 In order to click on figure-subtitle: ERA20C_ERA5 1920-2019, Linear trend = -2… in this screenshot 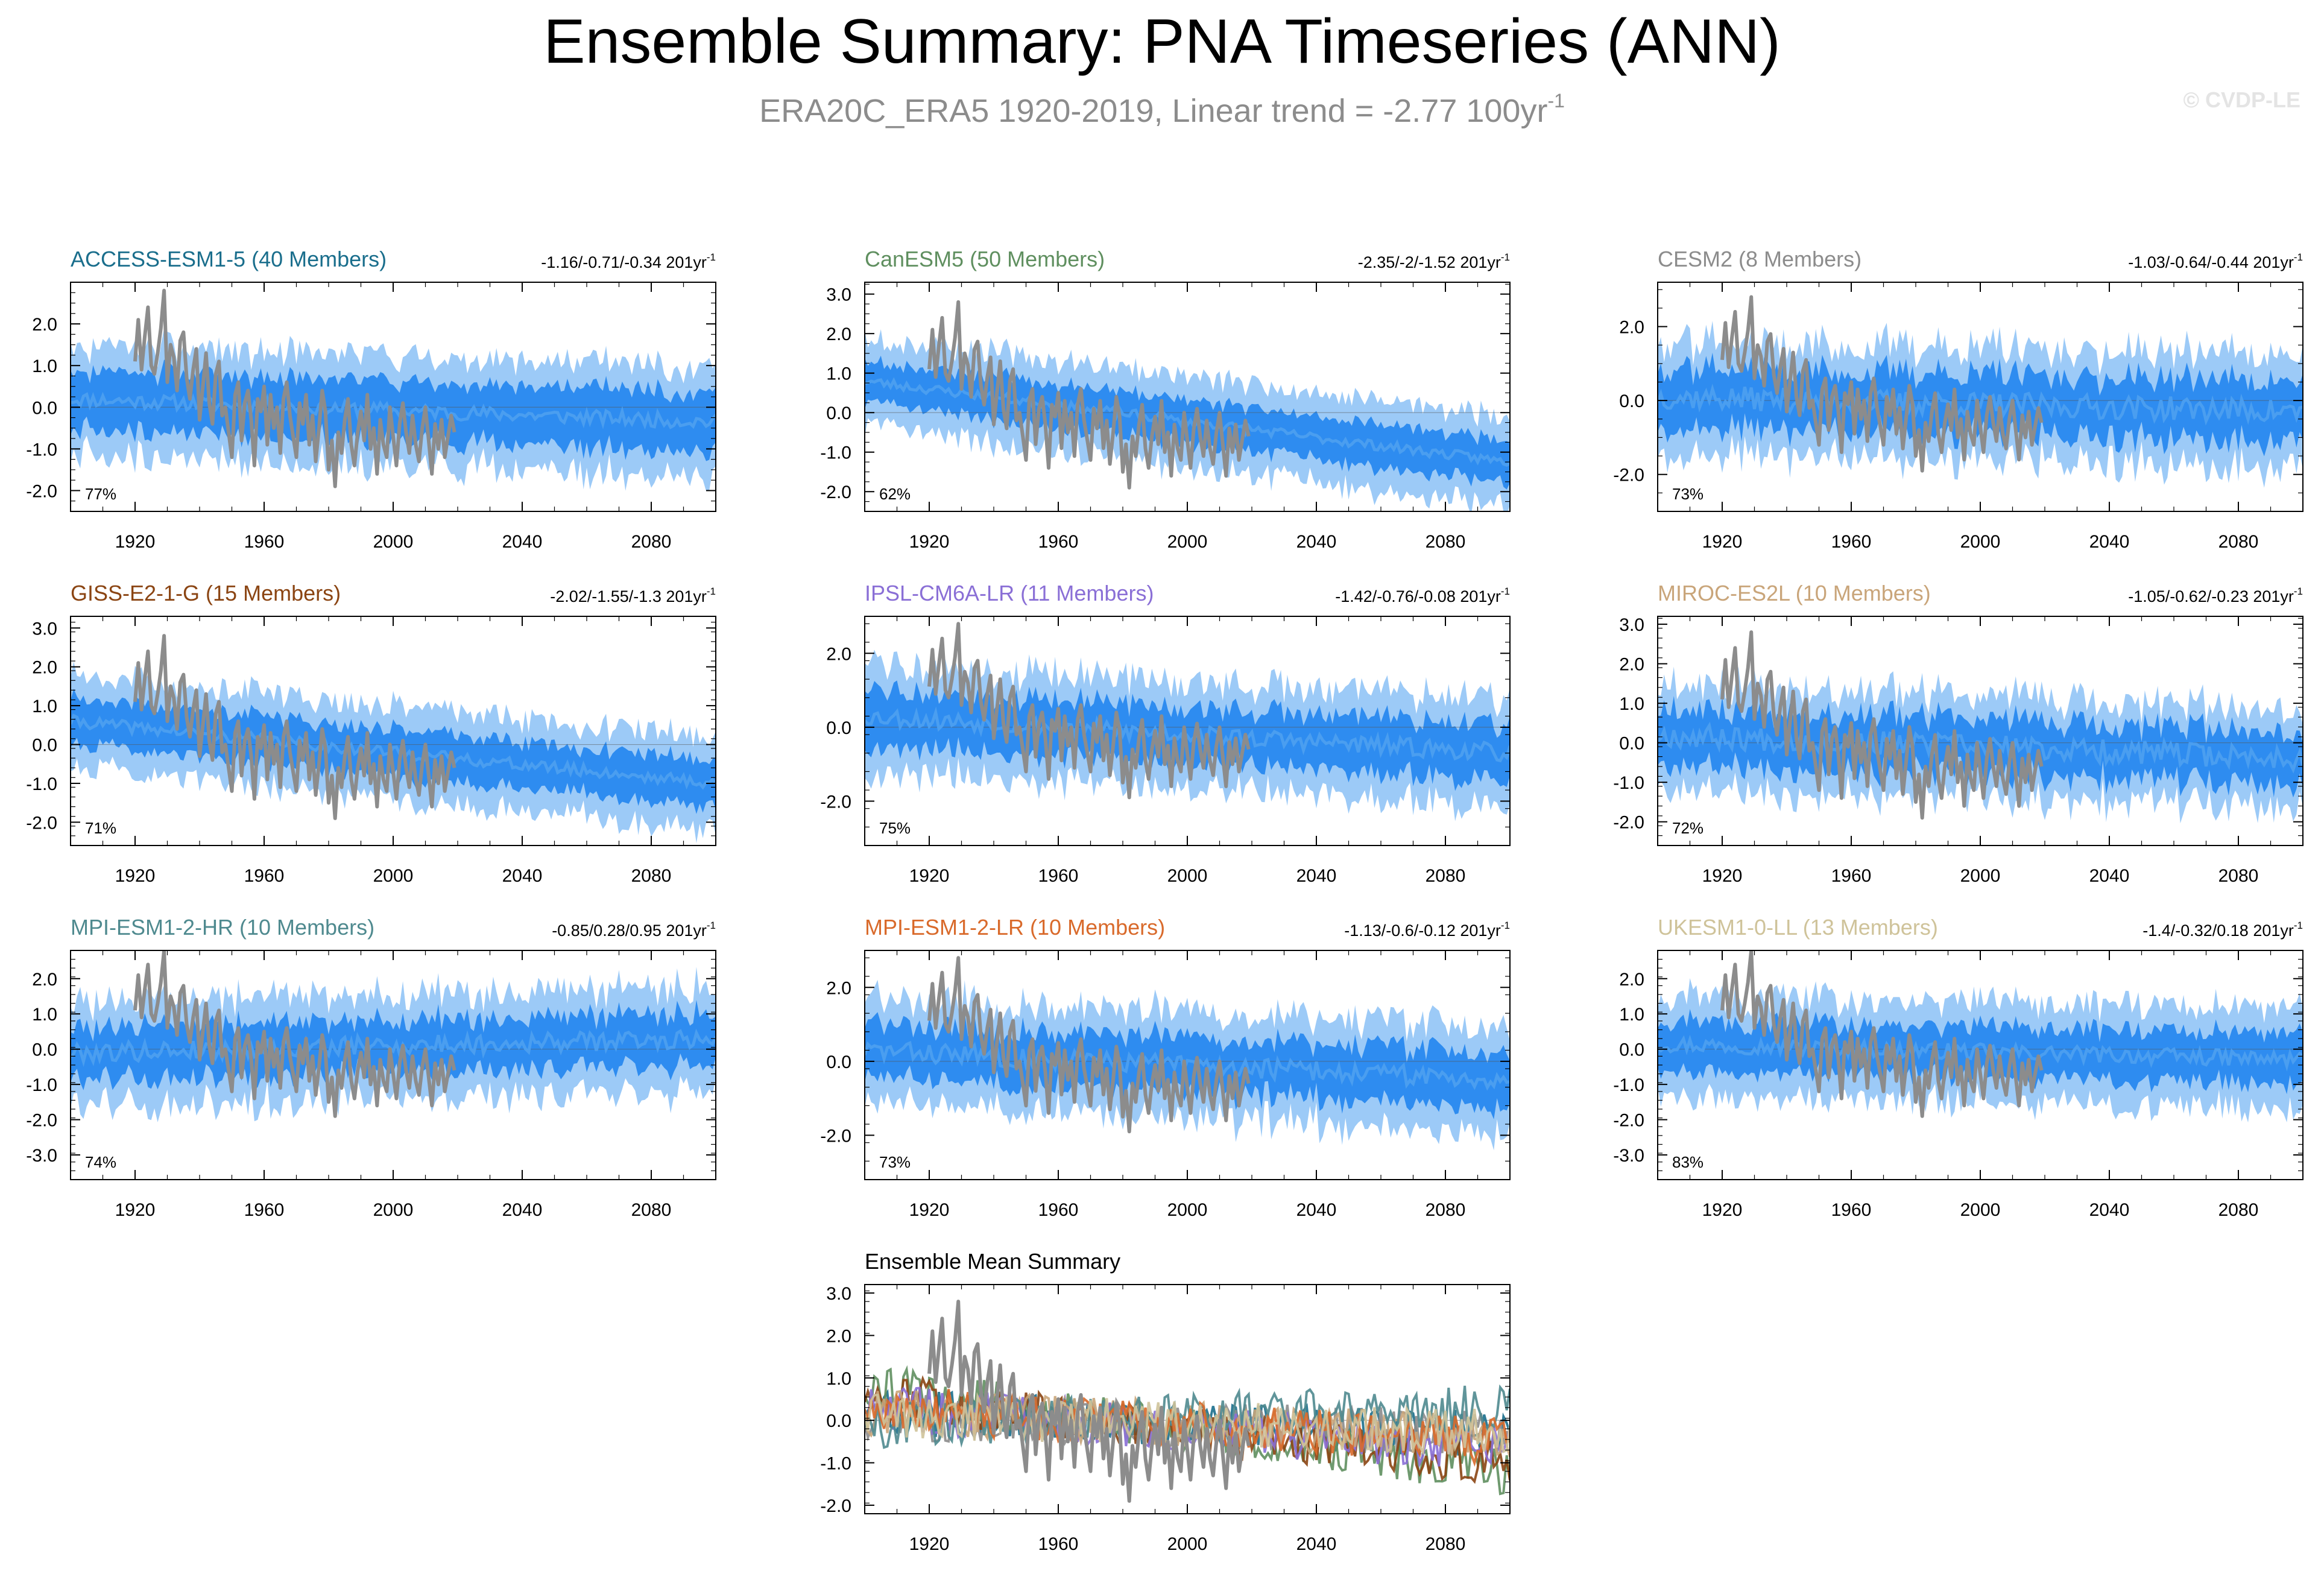, I will do `click(1162, 110)`.